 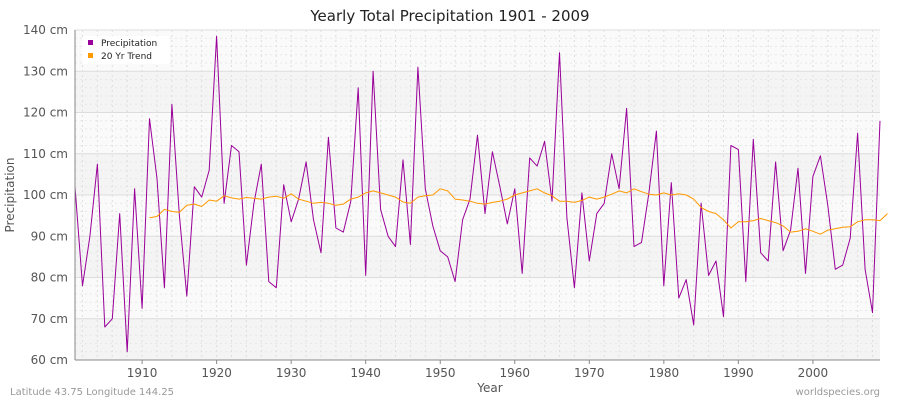 I want to click on x-tick-label: 1950, so click(x=440, y=373).